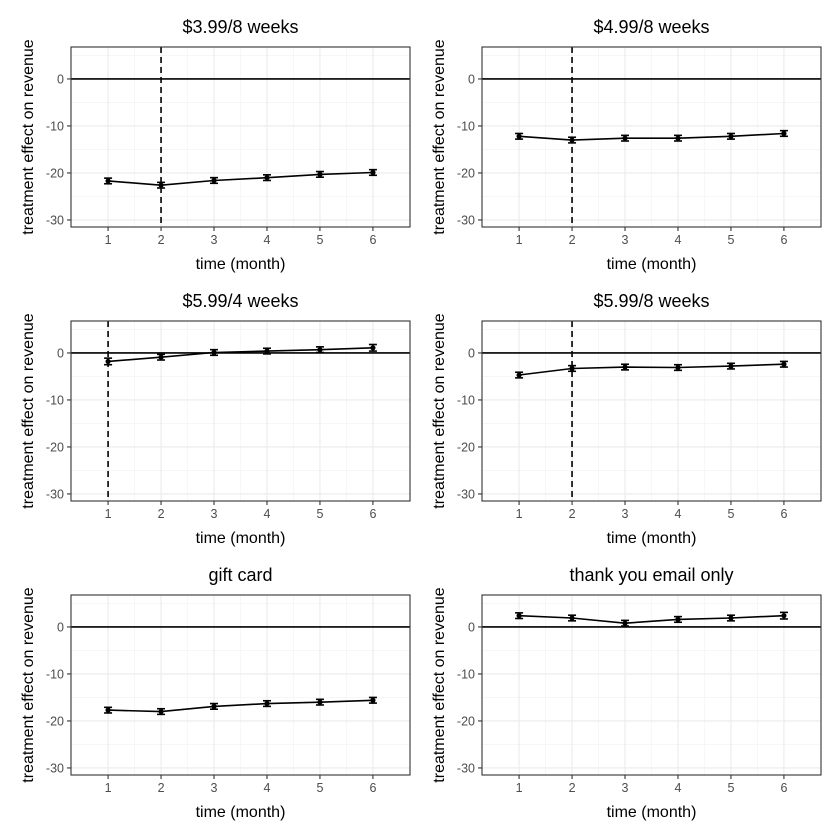 The width and height of the screenshot is (840, 840). I want to click on panel-title: $3.99/8 weeks, so click(240, 27).